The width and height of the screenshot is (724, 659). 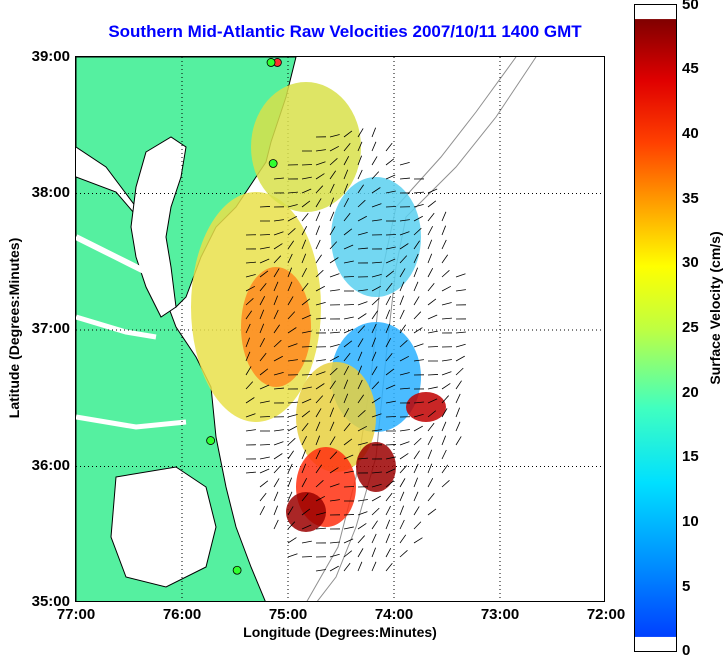 I want to click on x-tick-label: 77:00, so click(x=76, y=614).